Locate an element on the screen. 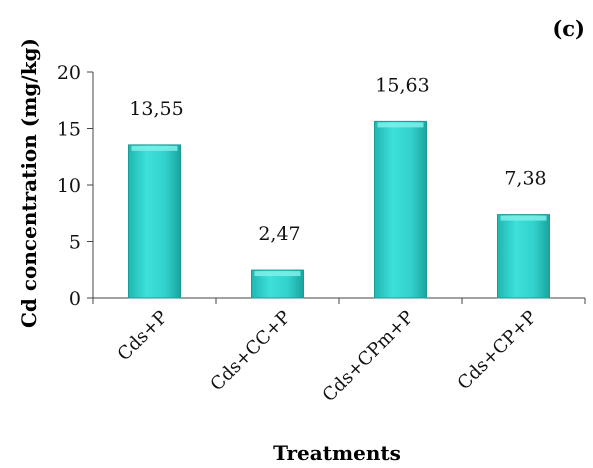 The width and height of the screenshot is (593, 468). y-tick-label: 20 is located at coordinates (69, 73).